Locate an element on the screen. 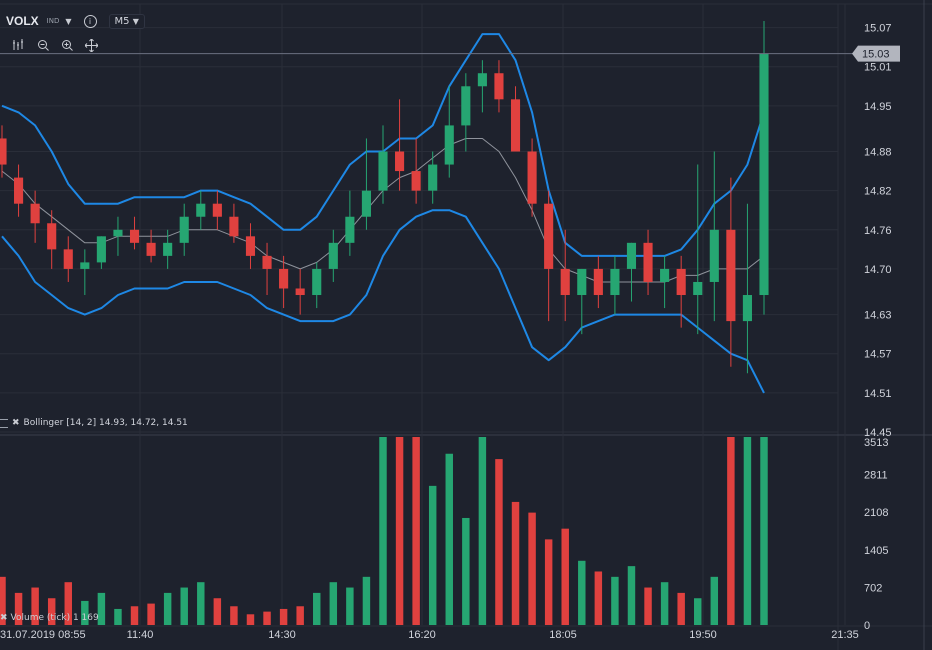 This screenshot has height=650, width=932. volume-legend: ✖ Volume (tick) 1 169 is located at coordinates (49, 618).